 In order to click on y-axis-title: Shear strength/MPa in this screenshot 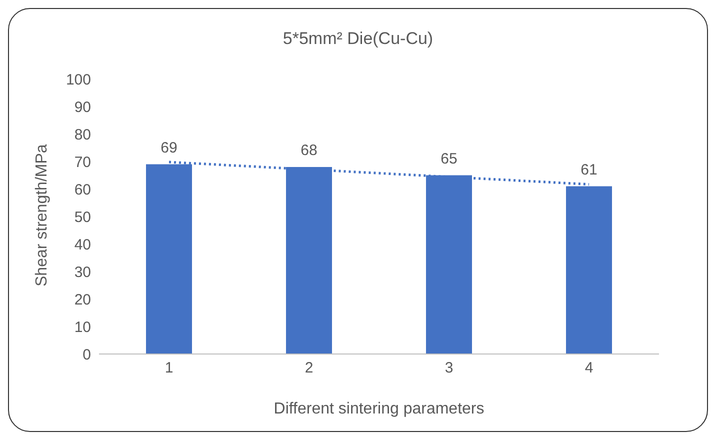, I will do `click(42, 215)`.